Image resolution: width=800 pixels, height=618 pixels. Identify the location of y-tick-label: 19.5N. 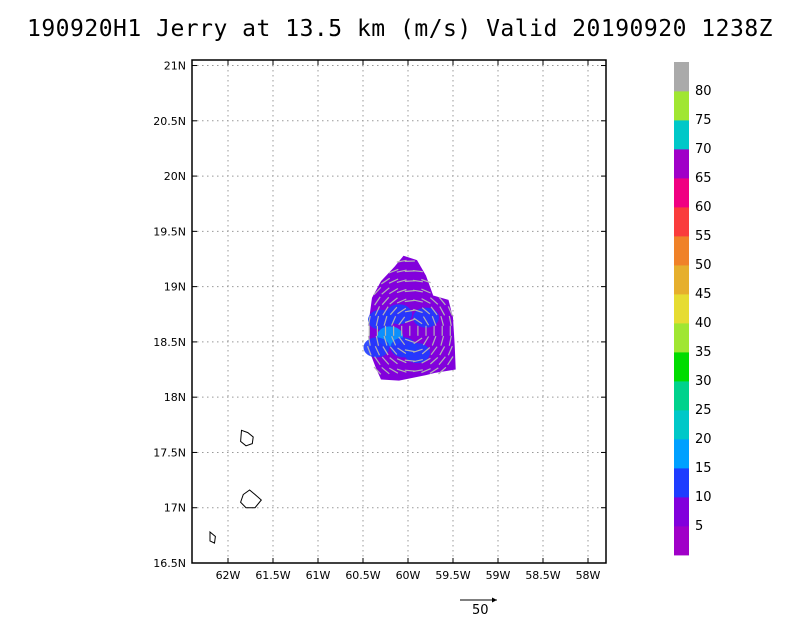
(169, 231).